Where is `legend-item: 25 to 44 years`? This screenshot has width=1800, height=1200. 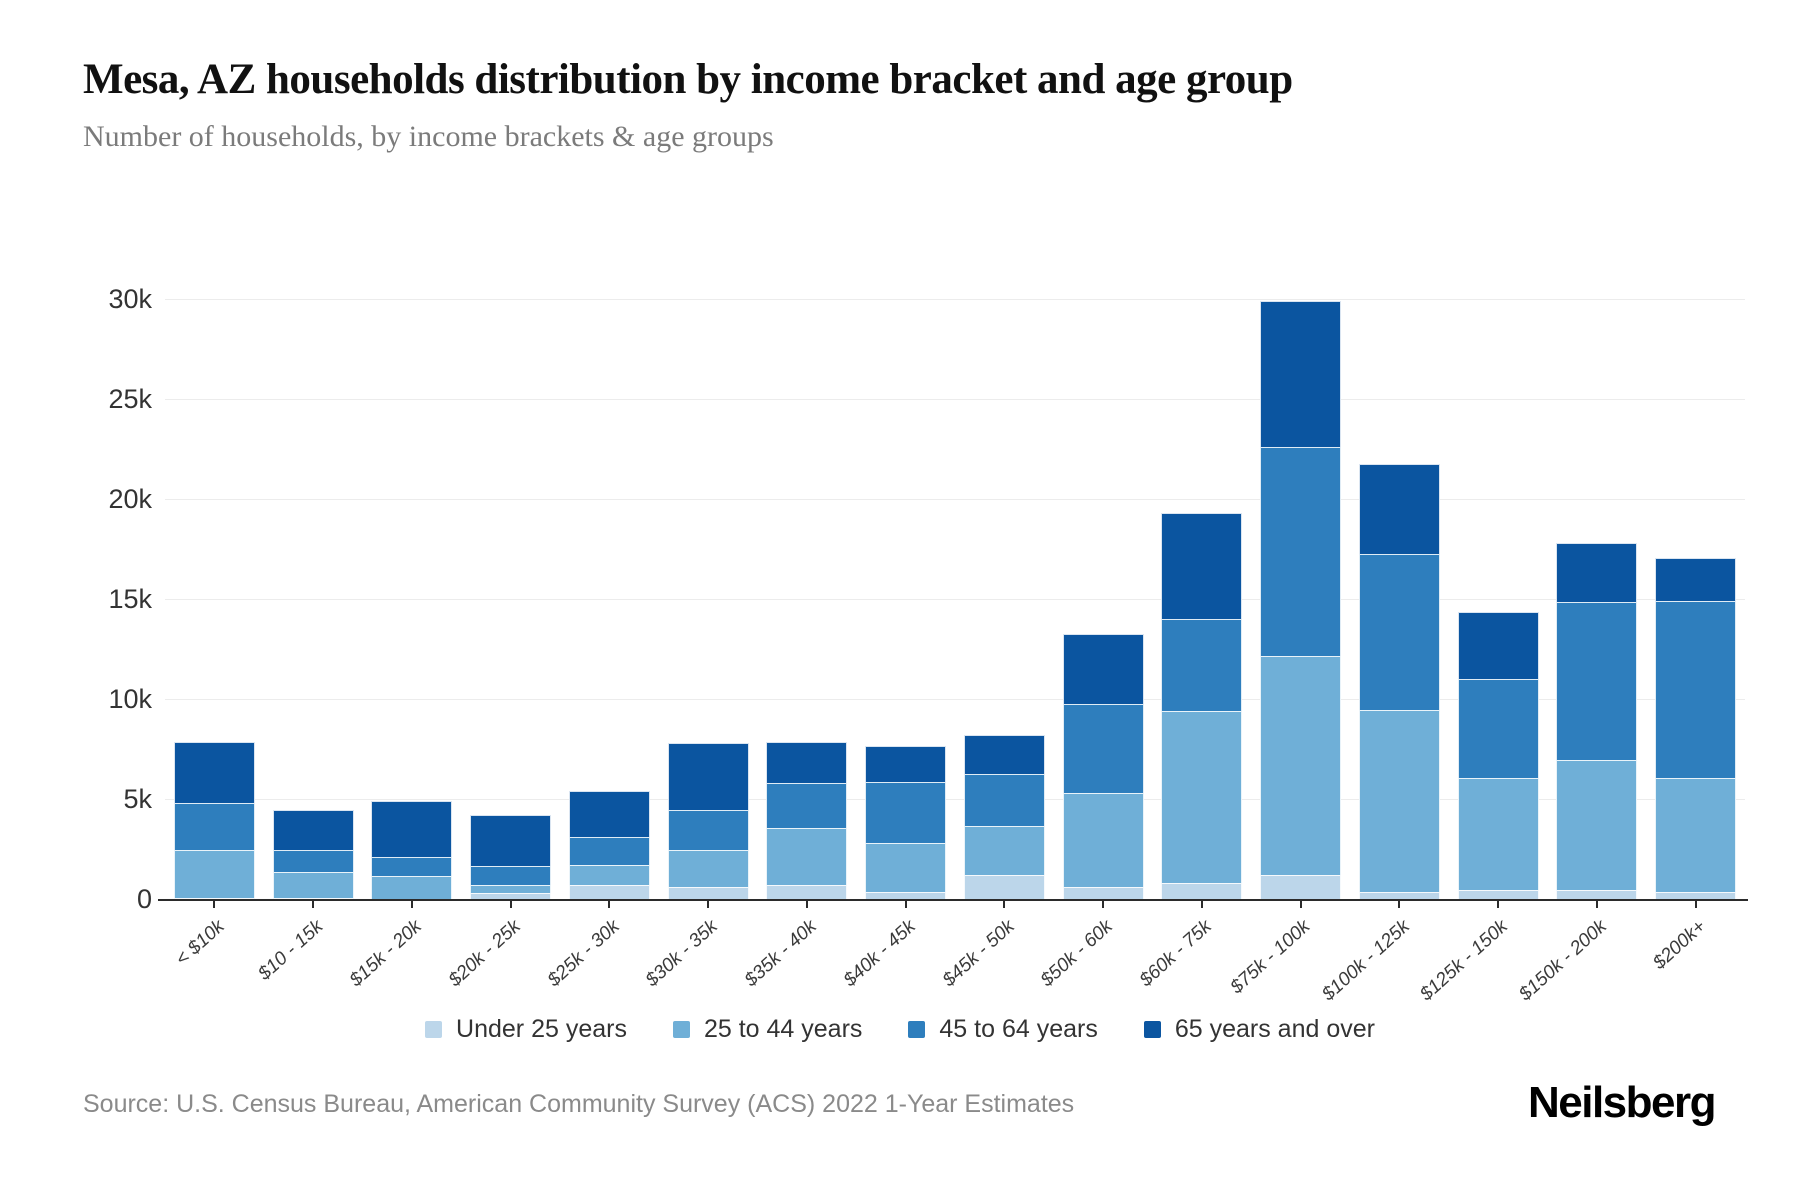 legend-item: 25 to 44 years is located at coordinates (767, 1029).